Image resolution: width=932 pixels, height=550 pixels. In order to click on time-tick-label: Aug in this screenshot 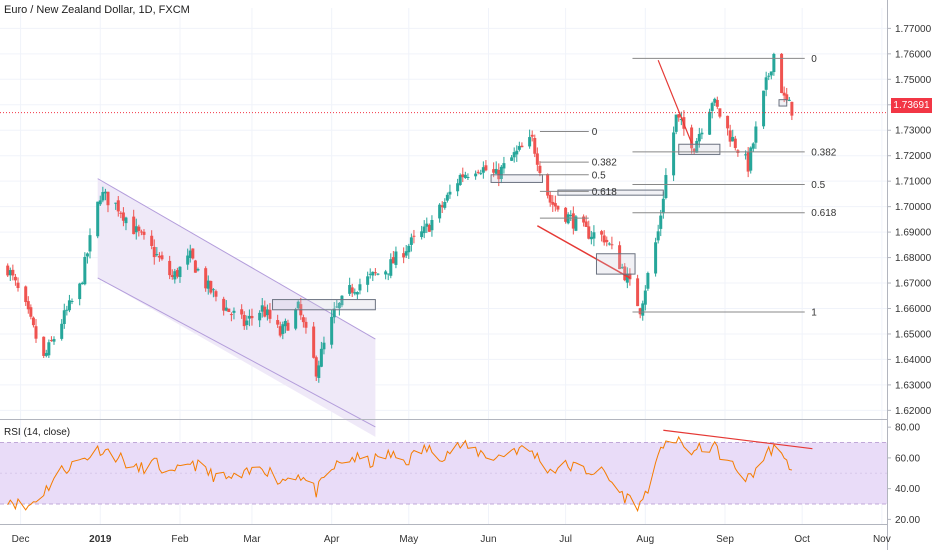, I will do `click(645, 539)`.